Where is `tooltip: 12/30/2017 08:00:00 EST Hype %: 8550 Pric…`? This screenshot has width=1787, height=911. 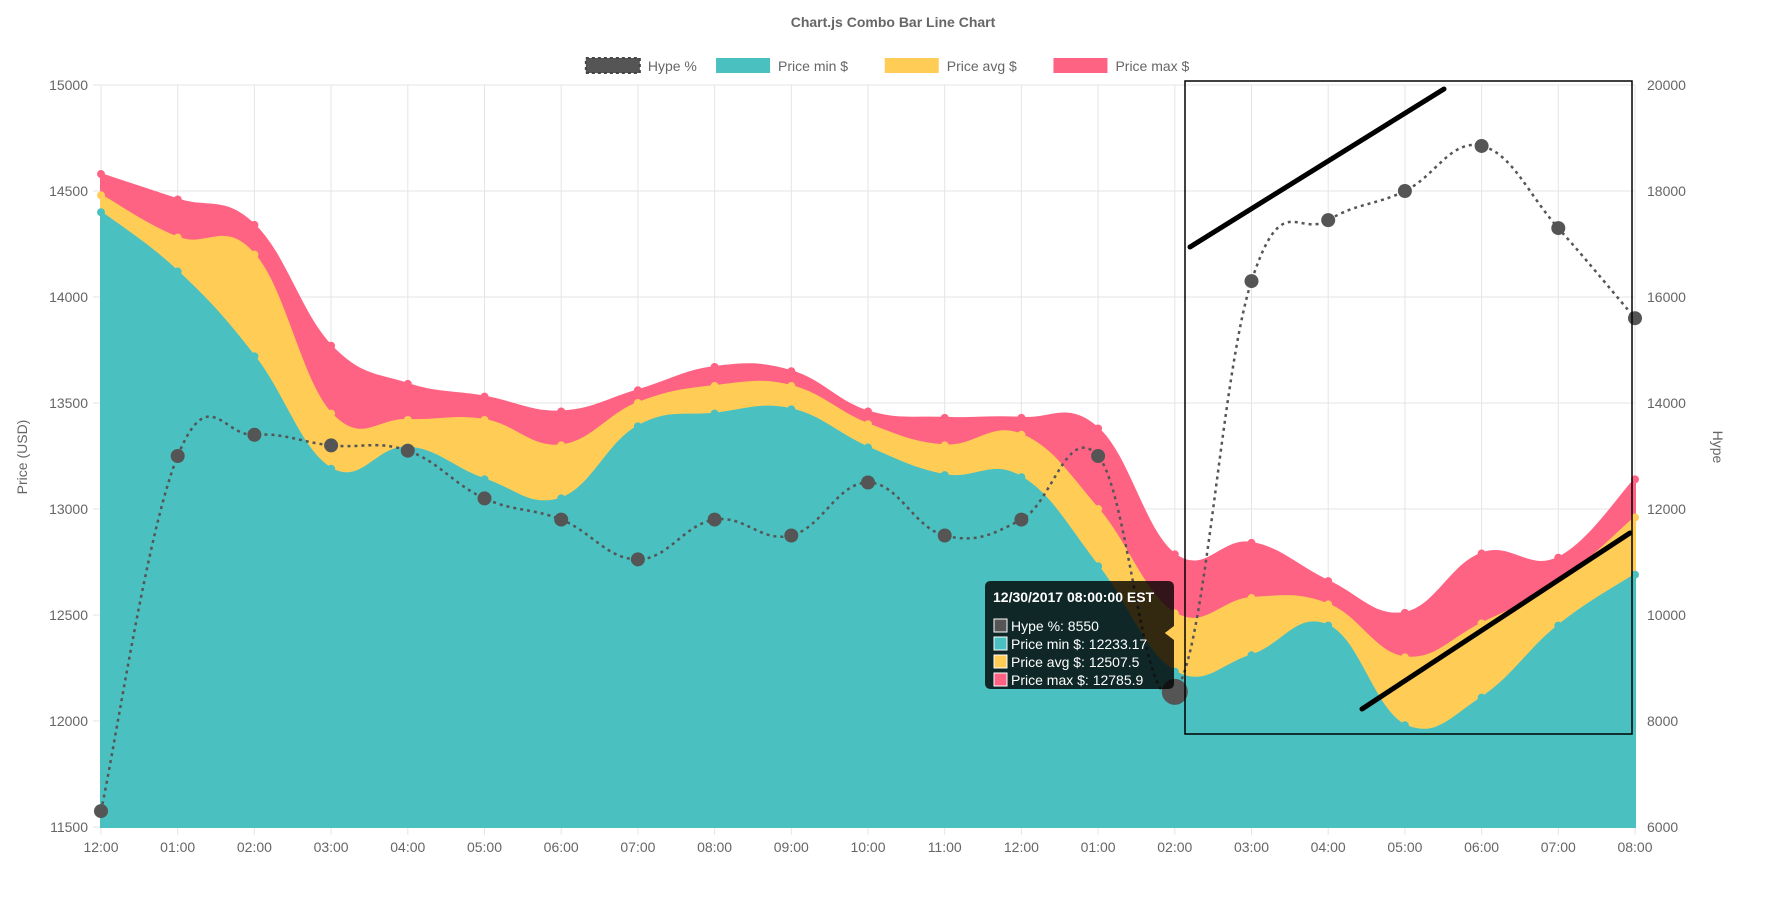
tooltip: 12/30/2017 08:00:00 EST Hype %: 8550 Pric… is located at coordinates (1079, 635).